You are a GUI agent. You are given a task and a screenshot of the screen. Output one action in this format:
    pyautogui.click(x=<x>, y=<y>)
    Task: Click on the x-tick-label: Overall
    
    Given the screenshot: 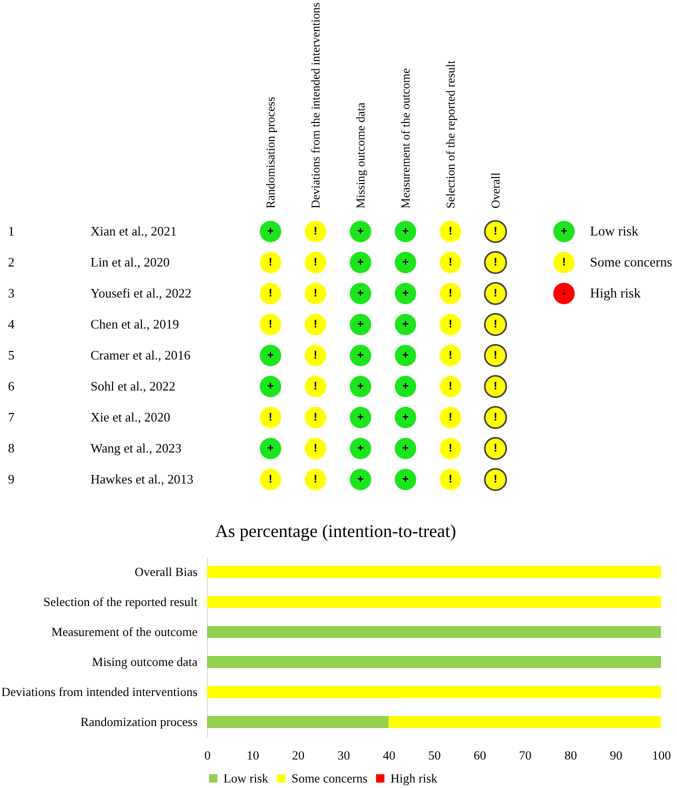 What is the action you would take?
    pyautogui.click(x=495, y=190)
    